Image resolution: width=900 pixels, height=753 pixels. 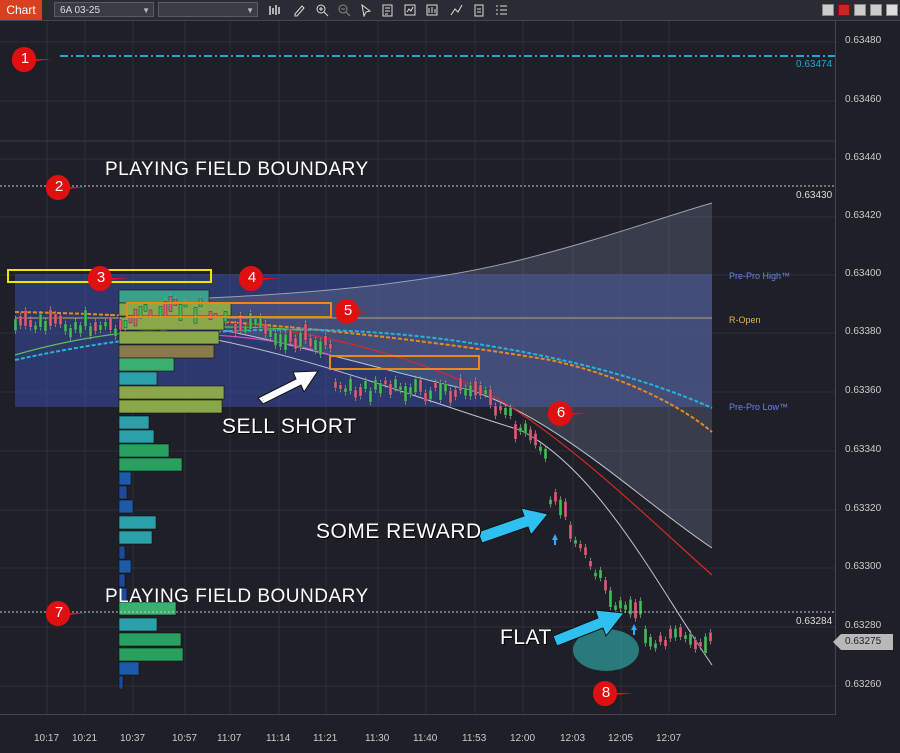 What do you see at coordinates (21, 10) in the screenshot?
I see `chart-tab: Chart` at bounding box center [21, 10].